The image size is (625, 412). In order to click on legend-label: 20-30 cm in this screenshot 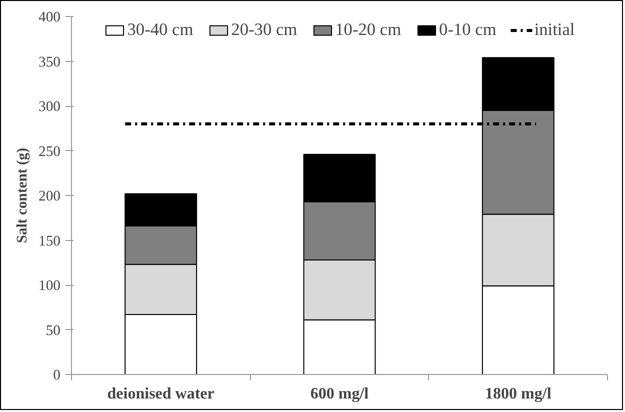, I will do `click(264, 30)`.